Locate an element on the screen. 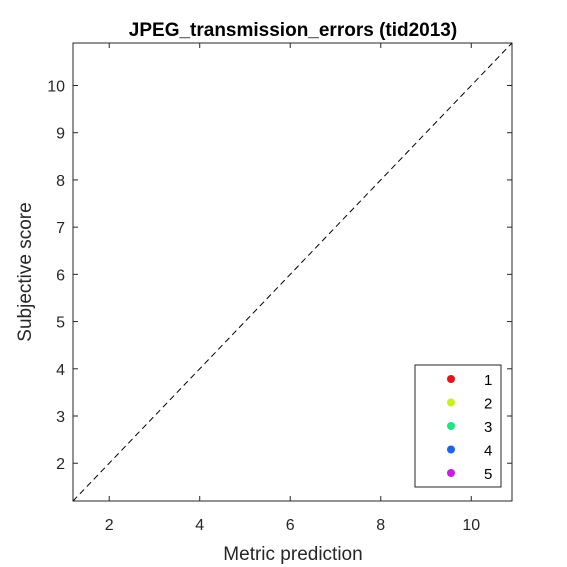 The height and width of the screenshot is (567, 567). y-tick-label: 9 is located at coordinates (60, 134).